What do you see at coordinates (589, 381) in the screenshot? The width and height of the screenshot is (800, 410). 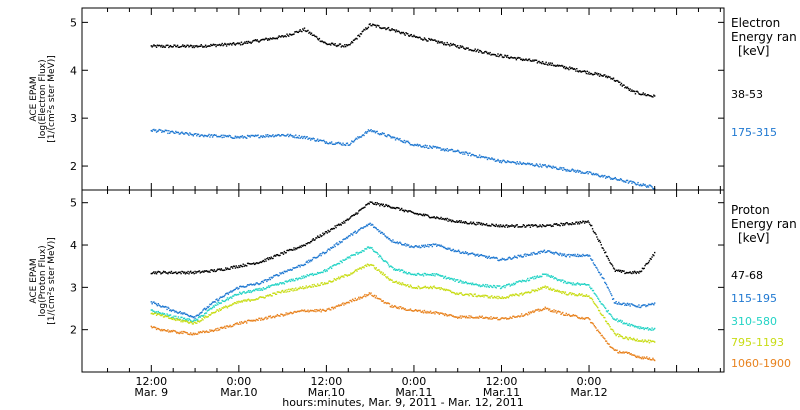 I see `xtick-time-label-5: 0:00` at bounding box center [589, 381].